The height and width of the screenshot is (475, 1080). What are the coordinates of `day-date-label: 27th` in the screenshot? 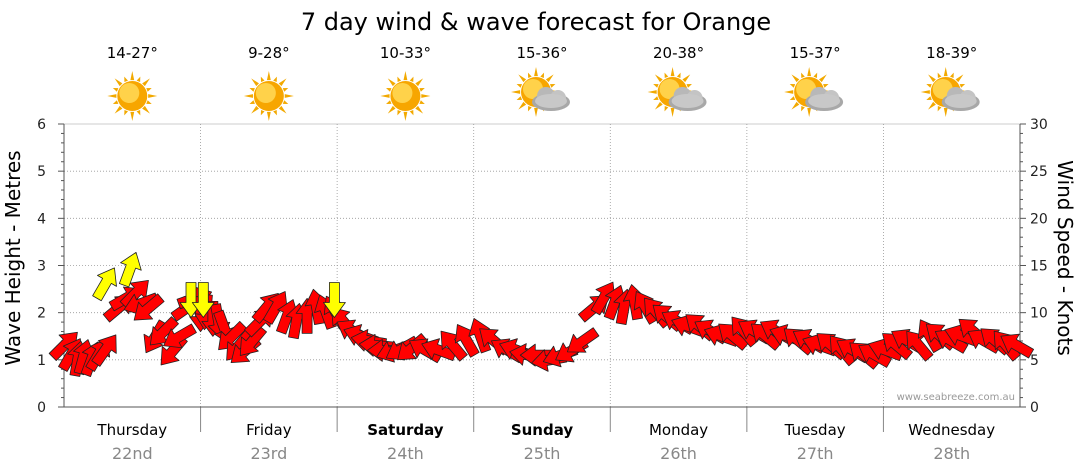 It's located at (815, 453).